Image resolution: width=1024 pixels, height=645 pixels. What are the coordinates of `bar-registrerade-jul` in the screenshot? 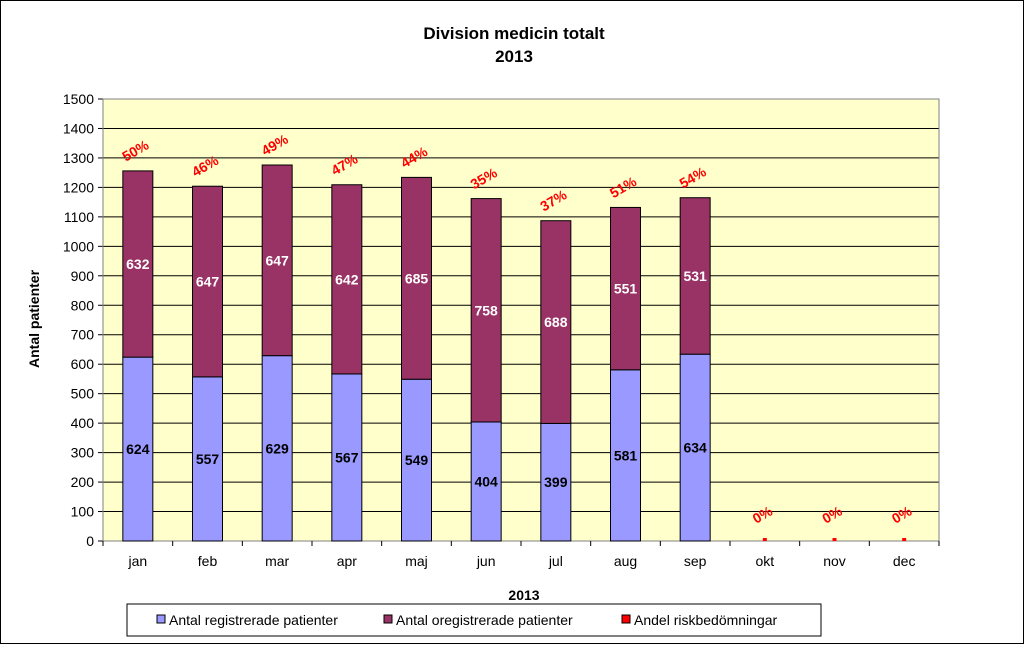 It's located at (556, 482).